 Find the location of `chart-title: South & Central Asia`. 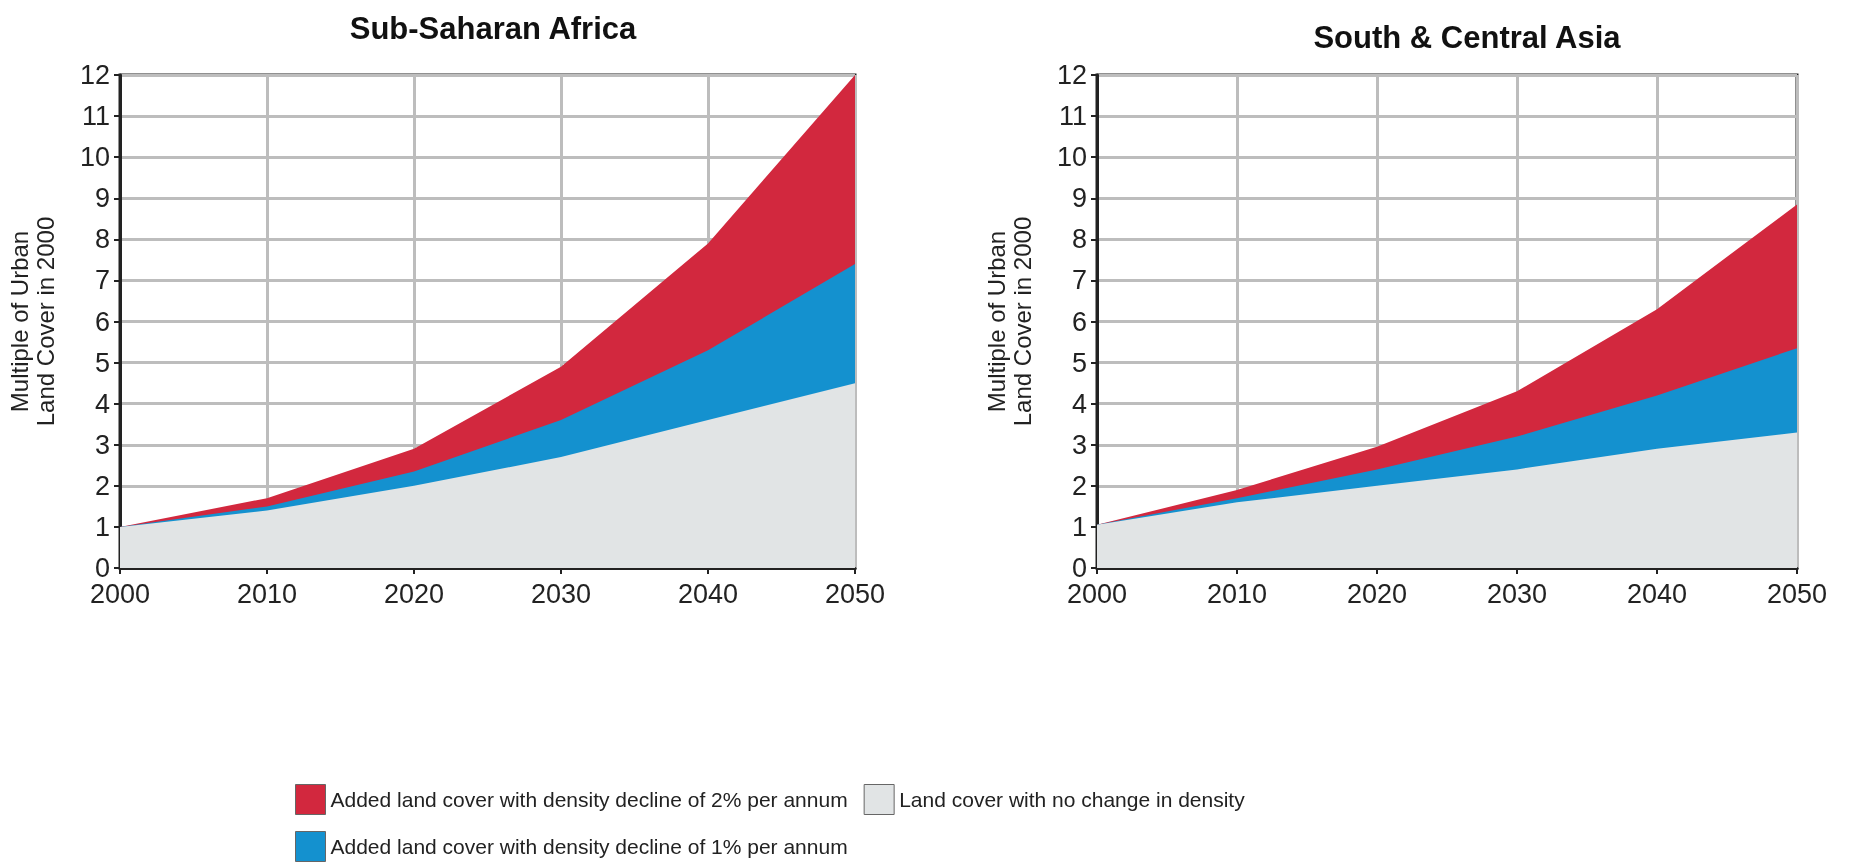

chart-title: South & Central Asia is located at coordinates (1467, 37).